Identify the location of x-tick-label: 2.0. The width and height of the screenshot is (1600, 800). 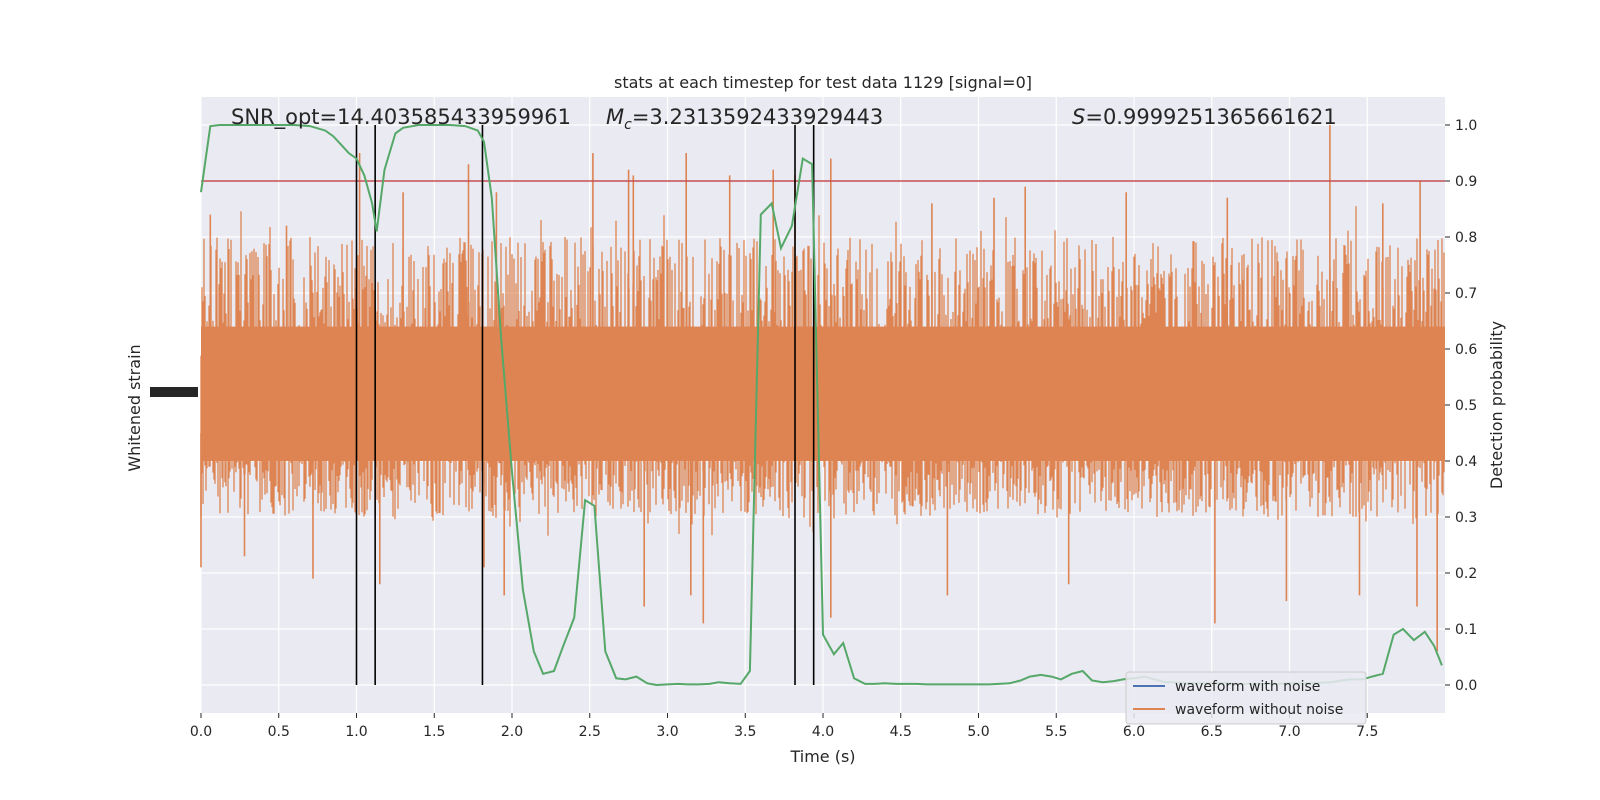
(512, 732).